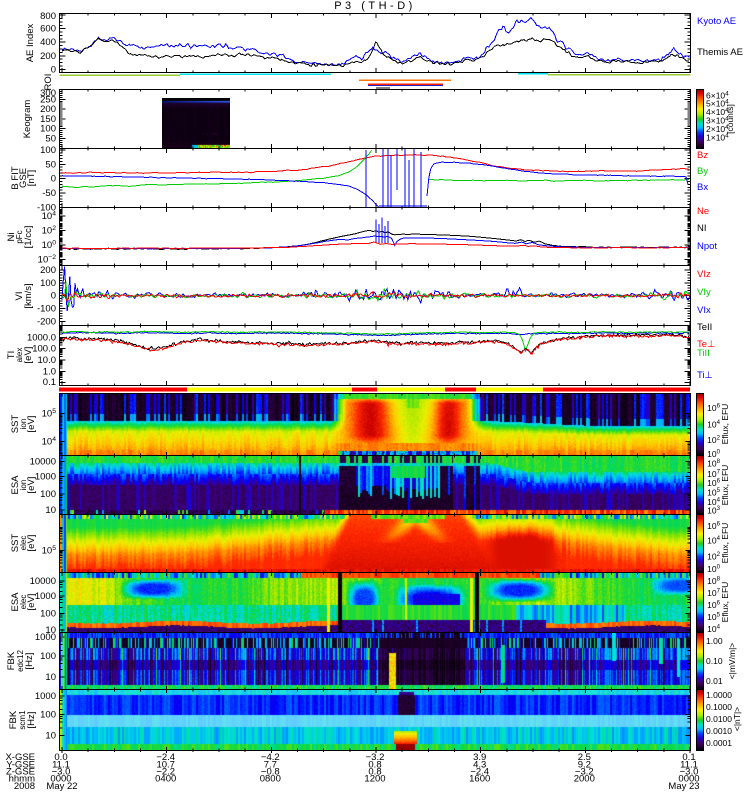 The height and width of the screenshot is (800, 750). Describe the element at coordinates (270, 757) in the screenshot. I see `svg-text: −4.2` at that location.